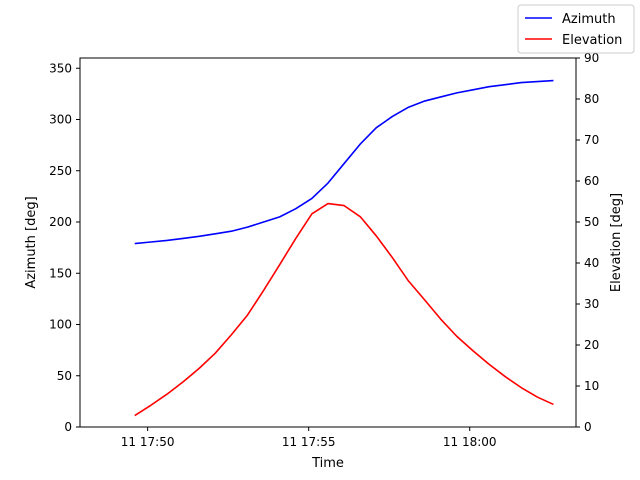 This screenshot has height=480, width=640. What do you see at coordinates (60, 120) in the screenshot?
I see `y-left-tick-label: 300` at bounding box center [60, 120].